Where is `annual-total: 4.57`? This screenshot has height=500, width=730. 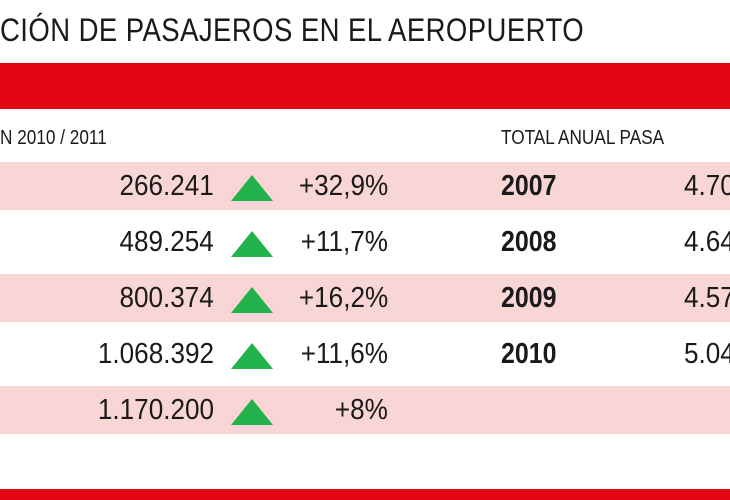
annual-total: 4.57 is located at coordinates (707, 298).